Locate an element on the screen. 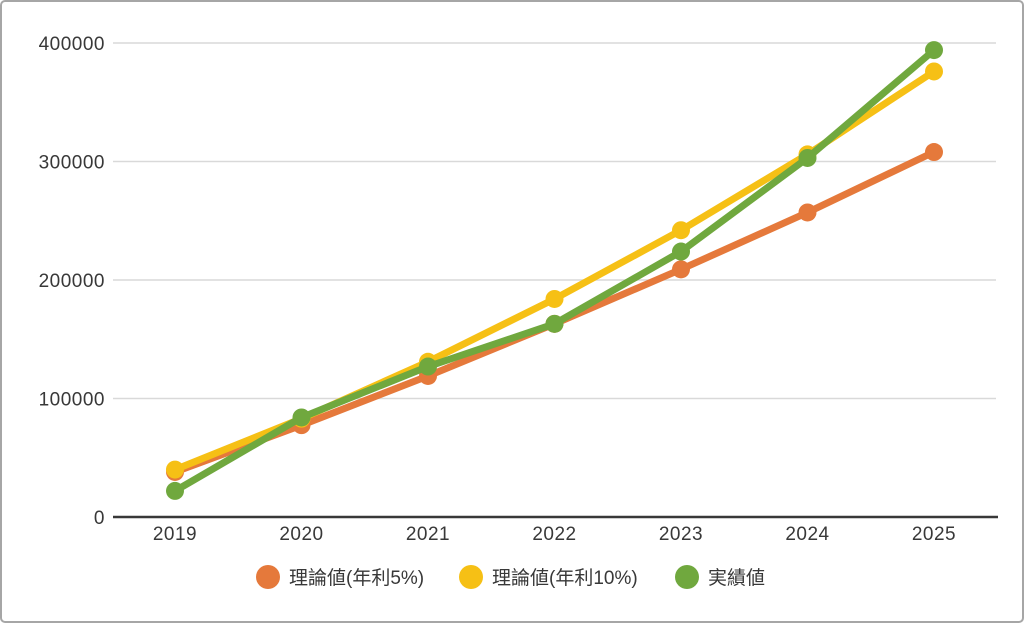 This screenshot has height=623, width=1024. x-axis-labels: 2019 2020 2021 2022 2023 2024 2025 is located at coordinates (554, 534).